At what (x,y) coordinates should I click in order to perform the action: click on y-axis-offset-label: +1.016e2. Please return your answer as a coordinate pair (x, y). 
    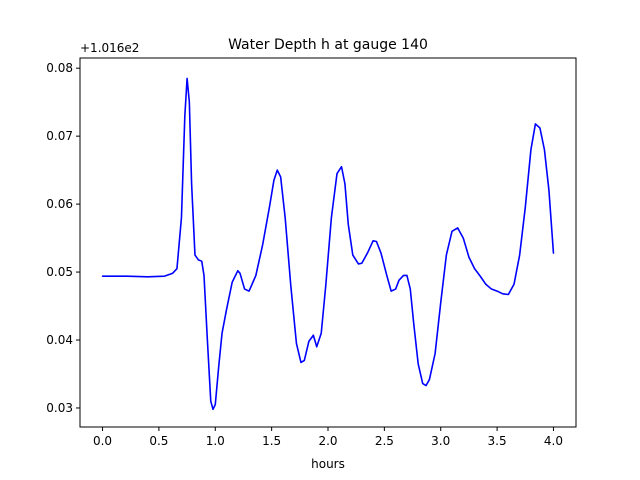
    Looking at the image, I should click on (109, 48).